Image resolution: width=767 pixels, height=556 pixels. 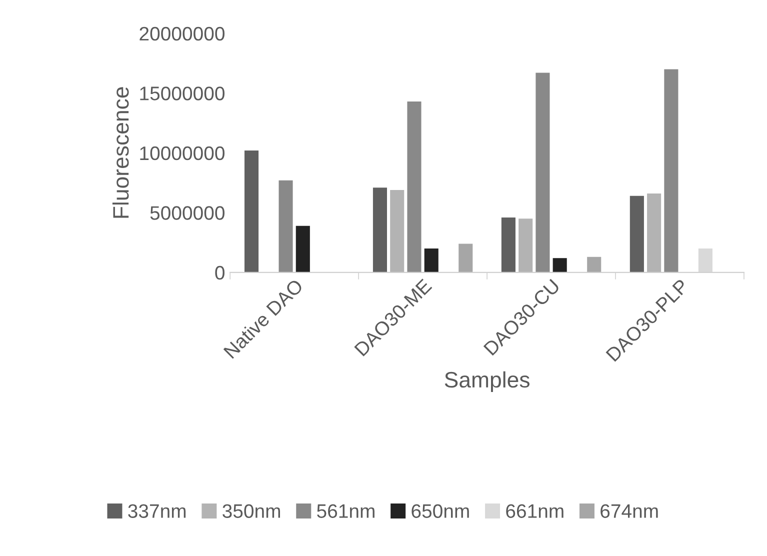 What do you see at coordinates (182, 153) in the screenshot?
I see `y-tick-label: 10000000` at bounding box center [182, 153].